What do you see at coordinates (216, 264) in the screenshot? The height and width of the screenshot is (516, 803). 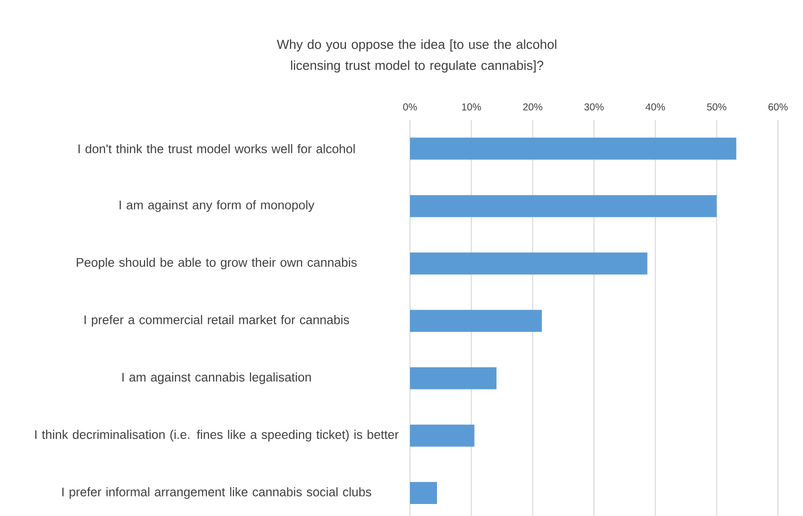 I see `y-tick-label: People should be able to grow their own cannabis` at bounding box center [216, 264].